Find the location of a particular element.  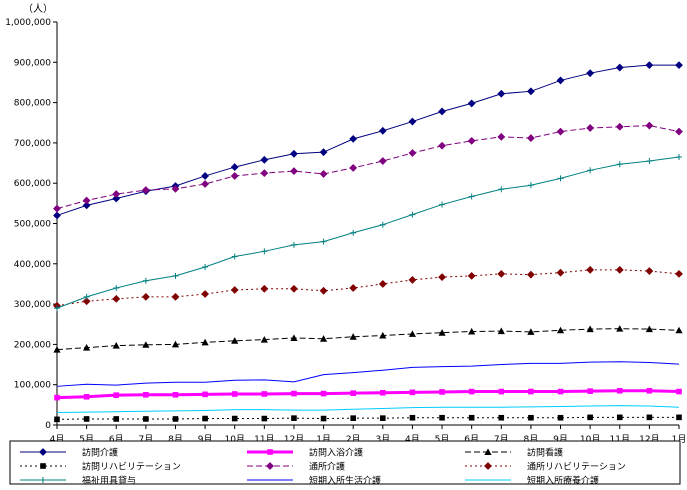

legend-label: 通所介護 is located at coordinates (327, 467).